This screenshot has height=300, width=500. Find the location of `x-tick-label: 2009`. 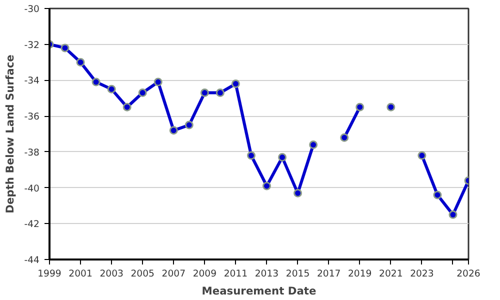

x-tick-label: 2009 is located at coordinates (204, 274).